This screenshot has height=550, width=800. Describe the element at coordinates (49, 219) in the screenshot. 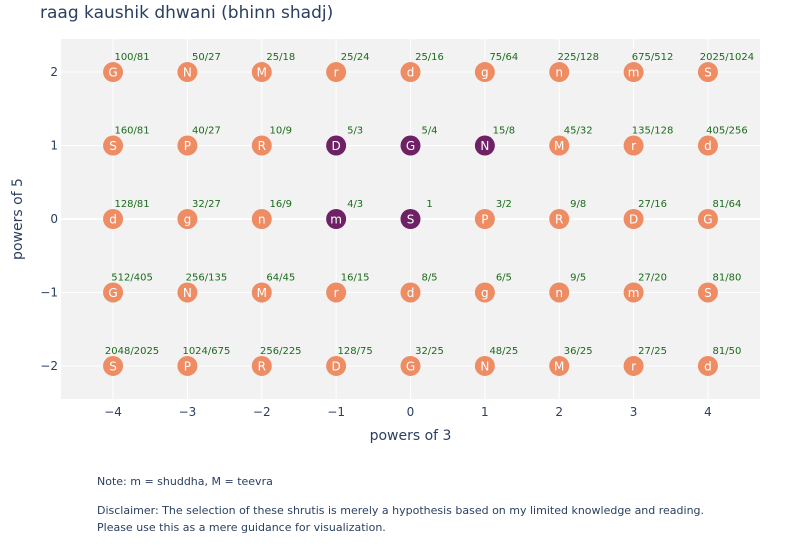

I see `y-tick-labels: −2 −1 0 1 2` at that location.